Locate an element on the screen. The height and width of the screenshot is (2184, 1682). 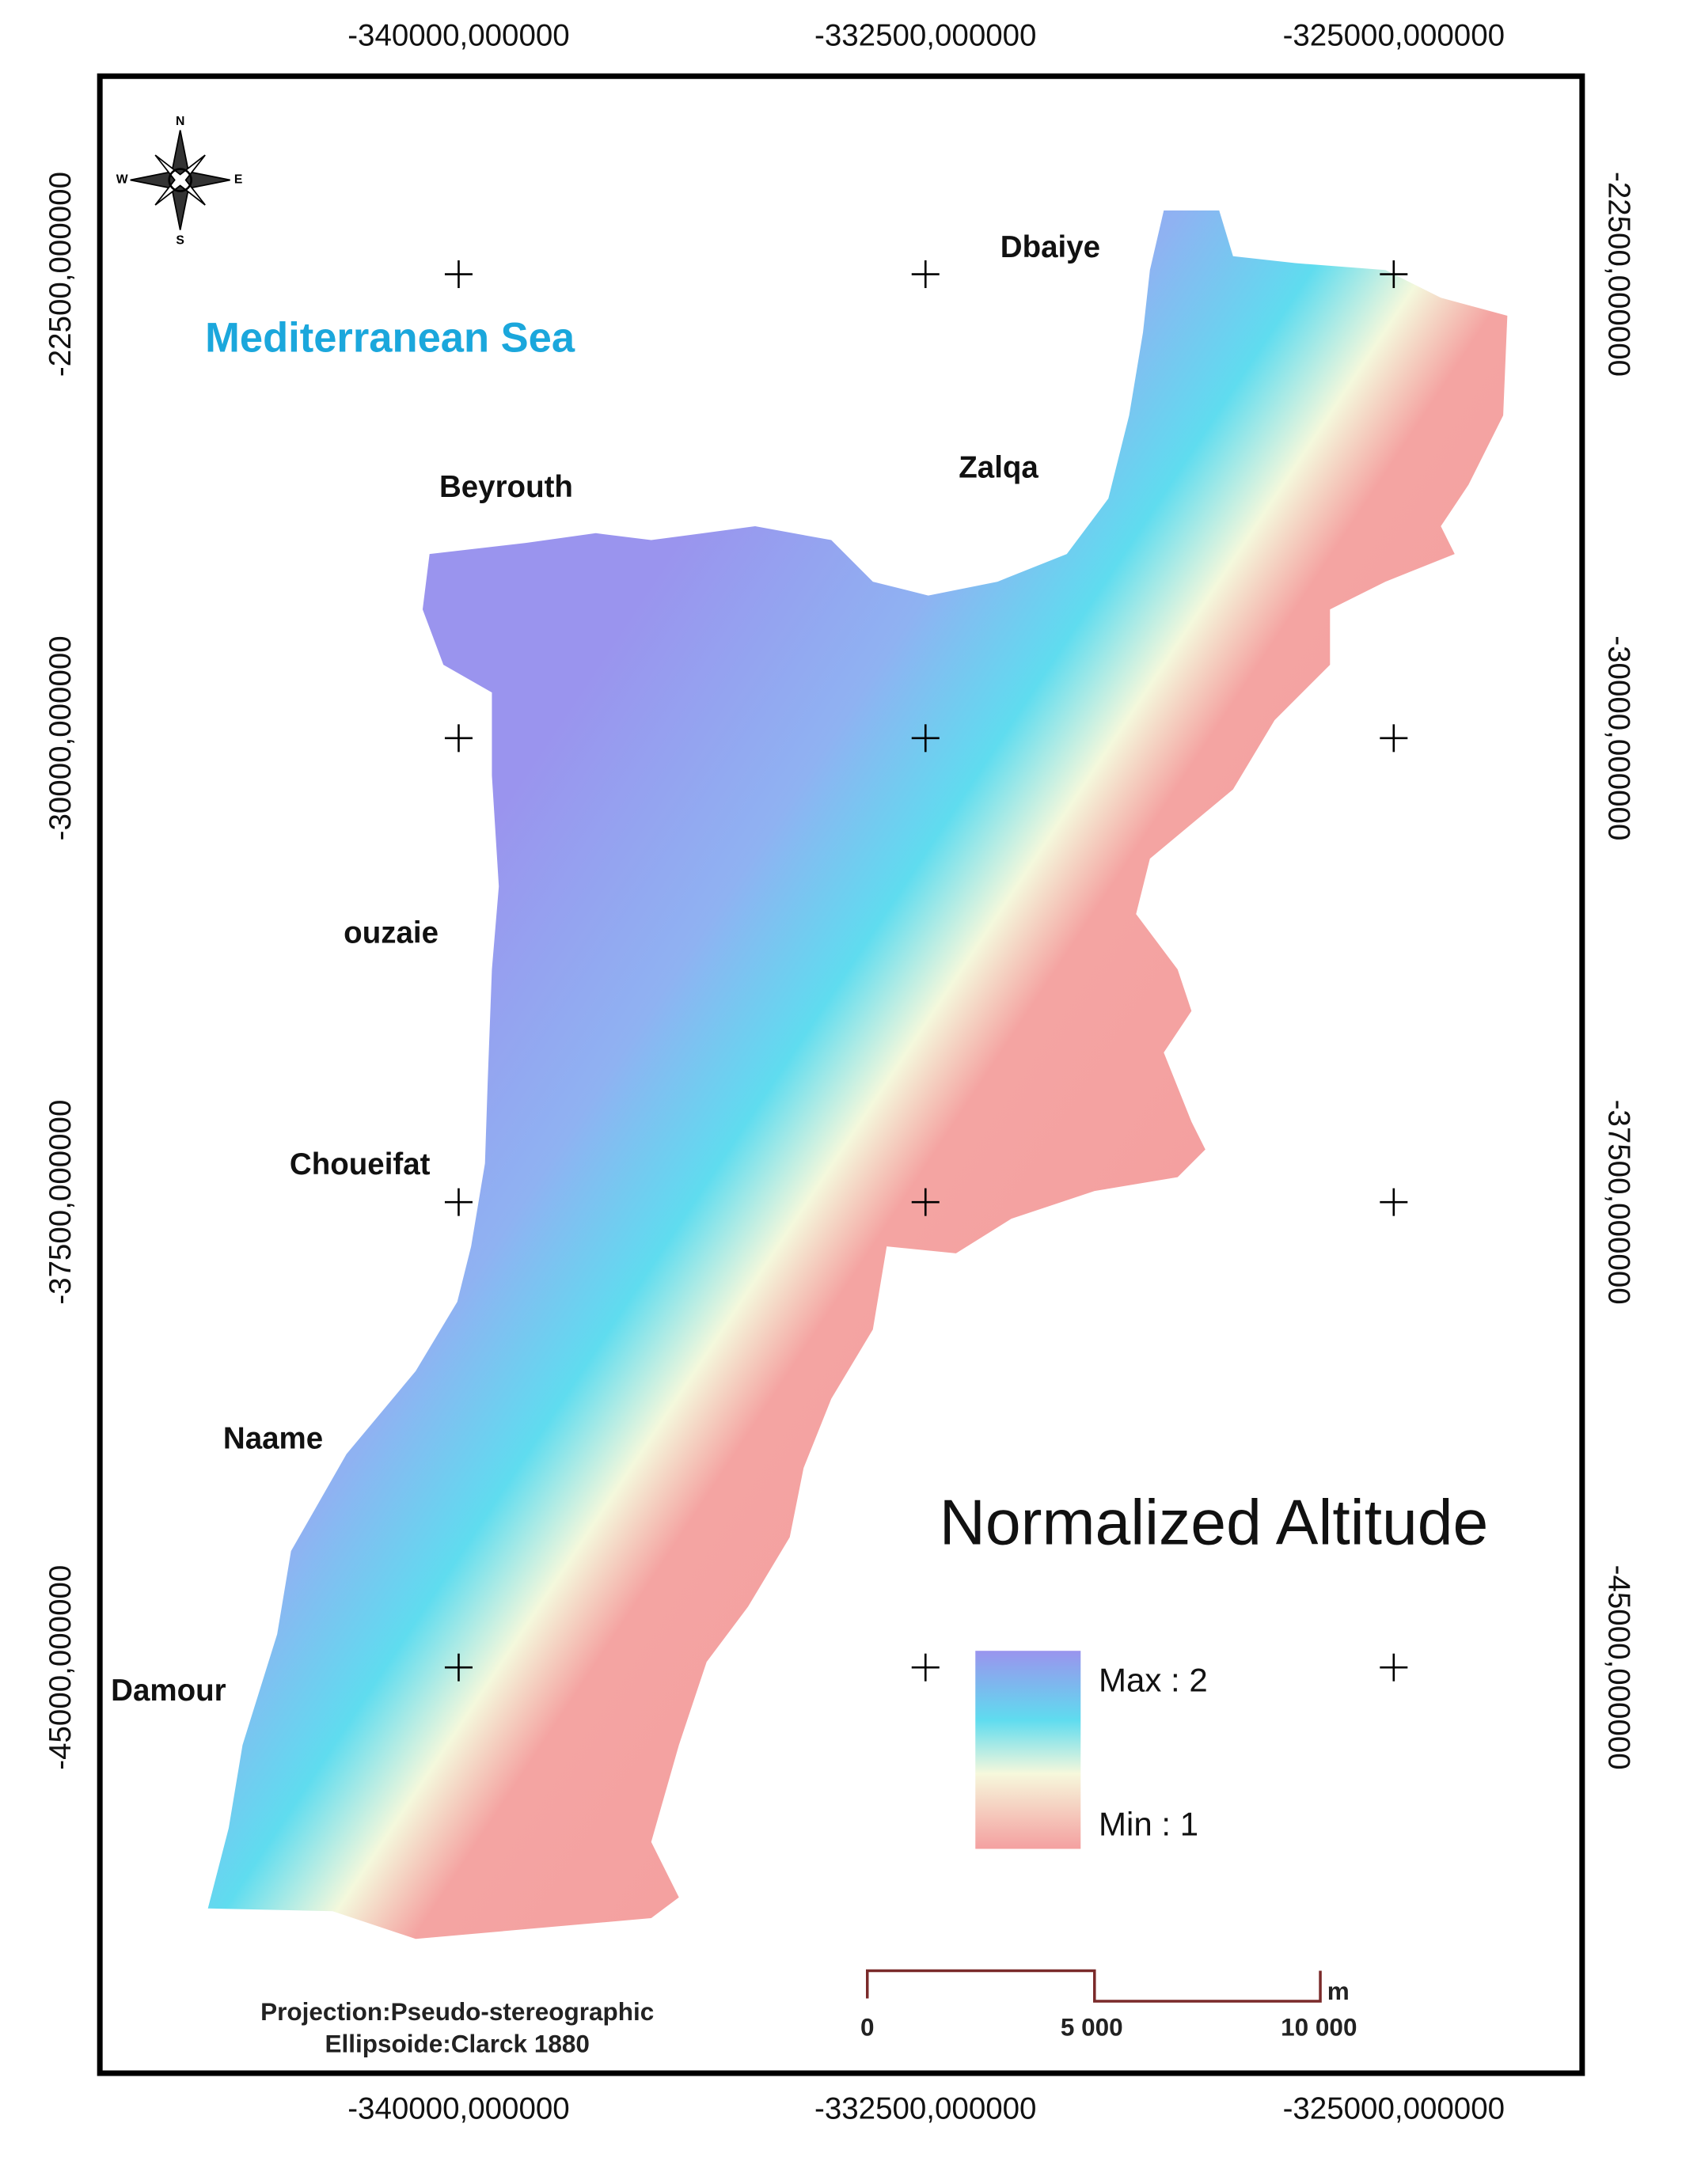
scale-unit: m is located at coordinates (1338, 1991).